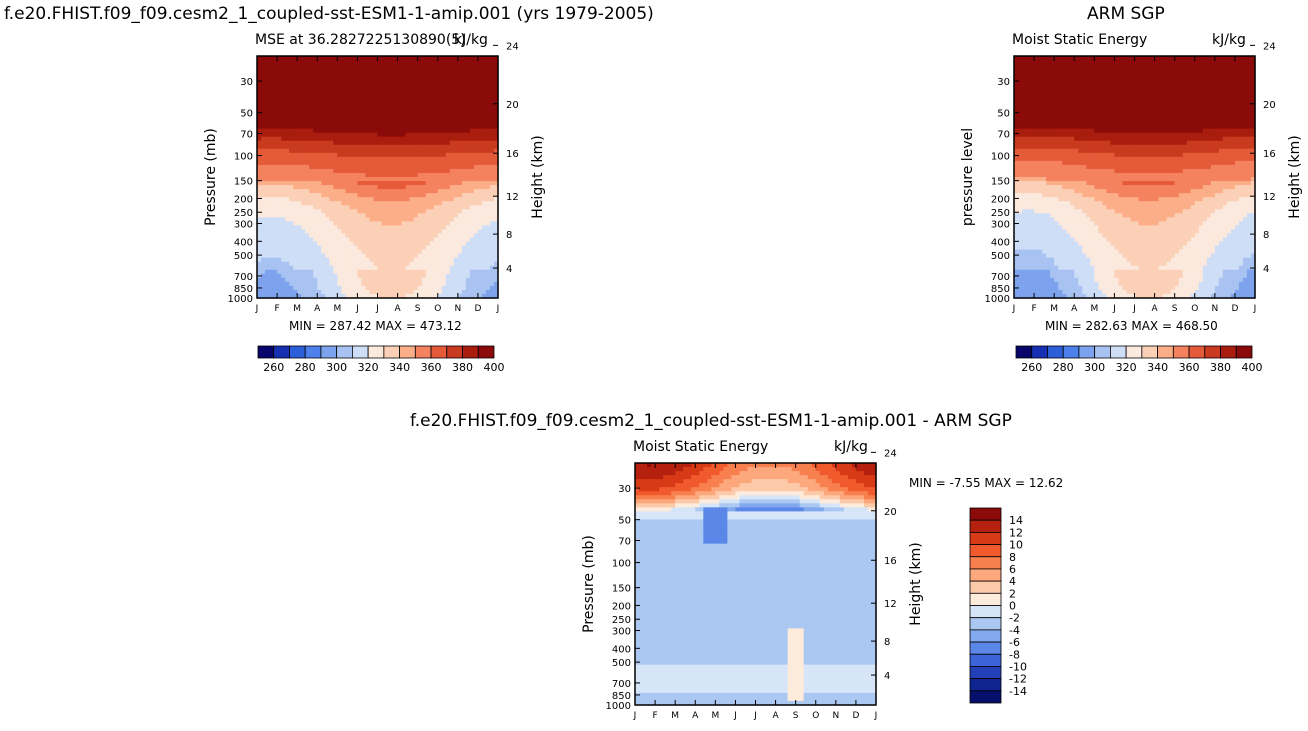 This screenshot has width=1308, height=731. What do you see at coordinates (1135, 177) in the screenshot?
I see `obs-plot-area` at bounding box center [1135, 177].